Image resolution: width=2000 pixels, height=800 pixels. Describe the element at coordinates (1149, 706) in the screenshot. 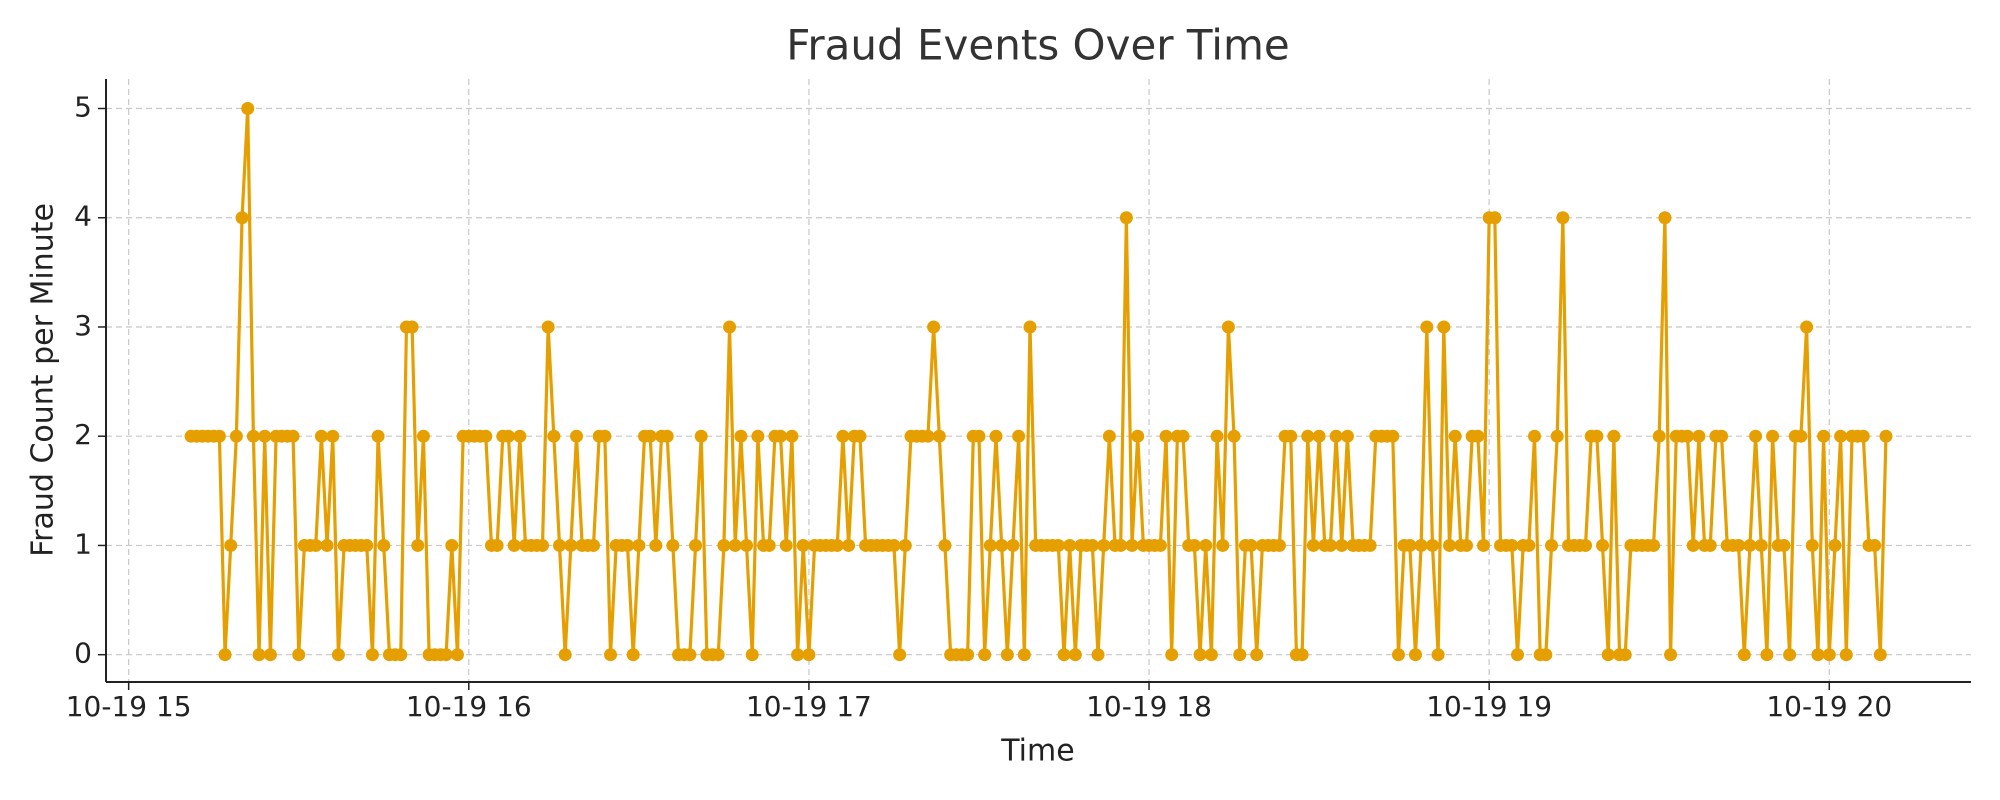

I see `x-tick-label: 10-19 18` at that location.